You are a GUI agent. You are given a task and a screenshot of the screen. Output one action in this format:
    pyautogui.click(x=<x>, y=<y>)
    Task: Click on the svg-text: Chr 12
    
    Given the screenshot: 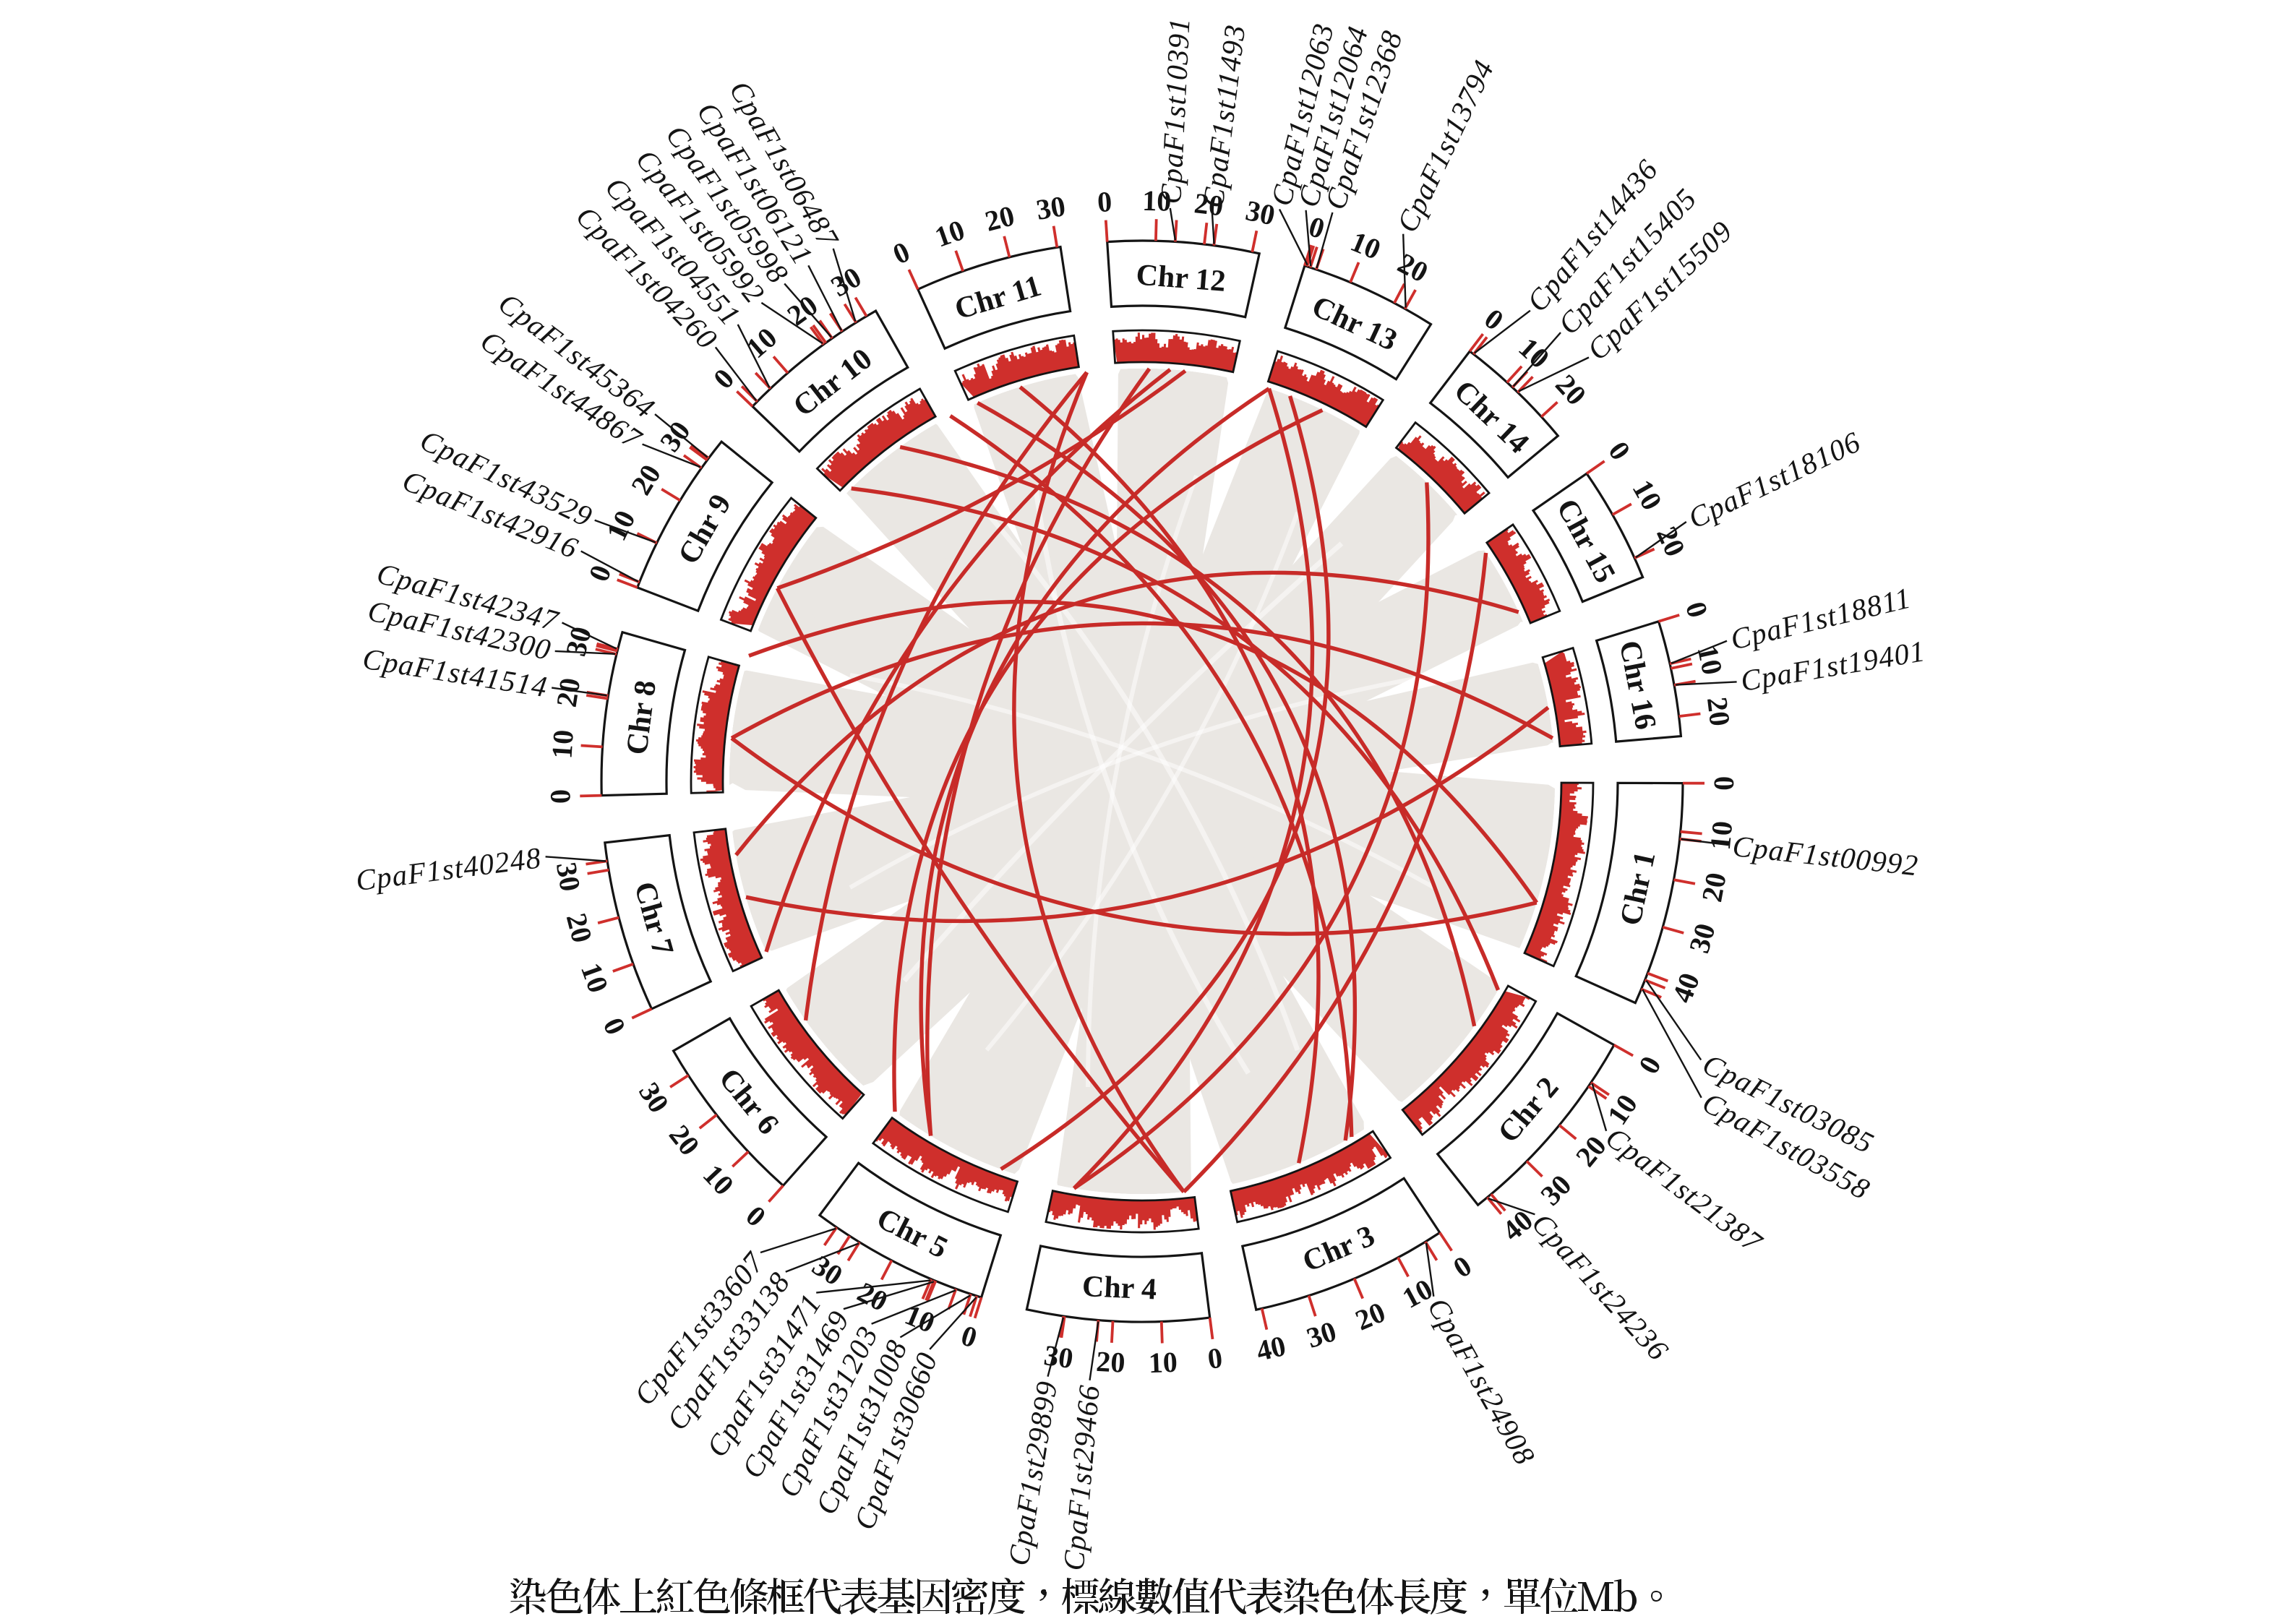 What is the action you would take?
    pyautogui.click(x=1181, y=278)
    